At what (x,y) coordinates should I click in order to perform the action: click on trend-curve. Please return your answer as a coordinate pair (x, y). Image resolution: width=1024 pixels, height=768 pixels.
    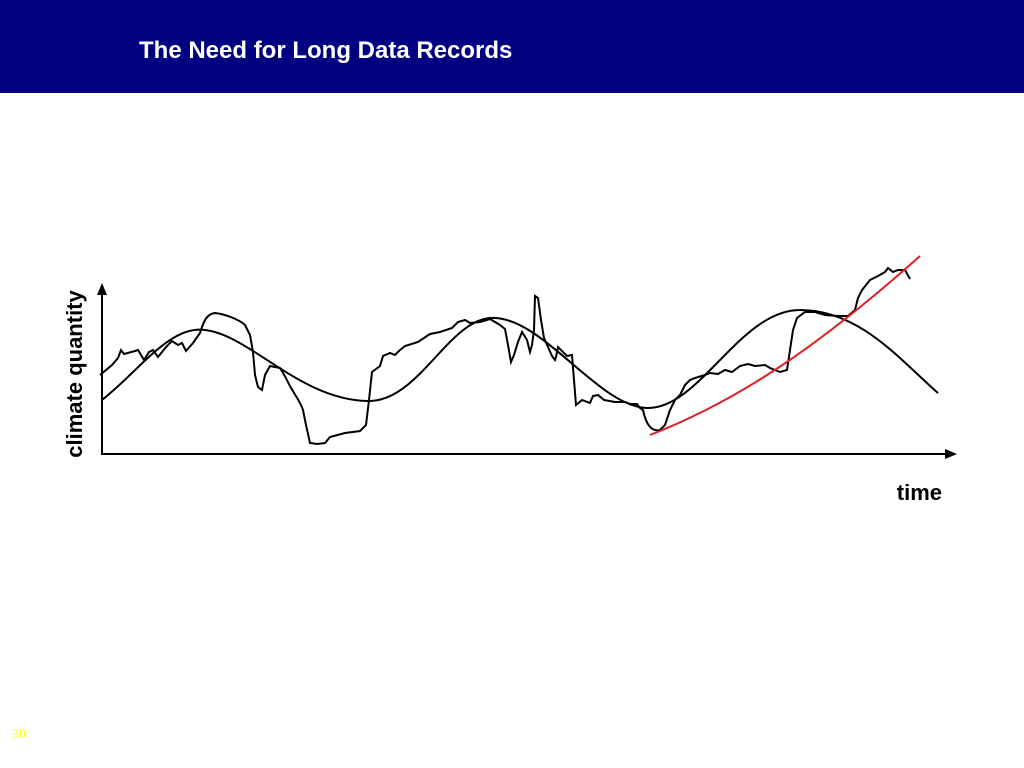
    Looking at the image, I should click on (785, 345).